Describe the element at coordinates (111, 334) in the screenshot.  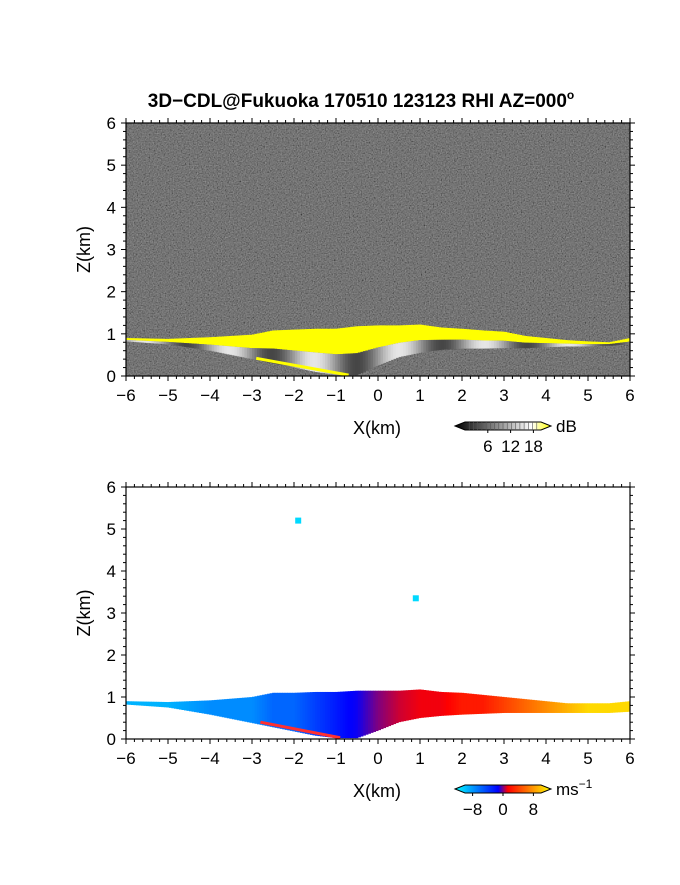
I see `y-tick-label: 1` at that location.